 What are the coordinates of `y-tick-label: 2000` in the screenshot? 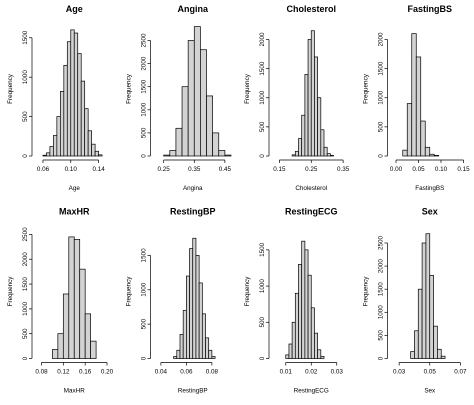 It's located at (262, 39).